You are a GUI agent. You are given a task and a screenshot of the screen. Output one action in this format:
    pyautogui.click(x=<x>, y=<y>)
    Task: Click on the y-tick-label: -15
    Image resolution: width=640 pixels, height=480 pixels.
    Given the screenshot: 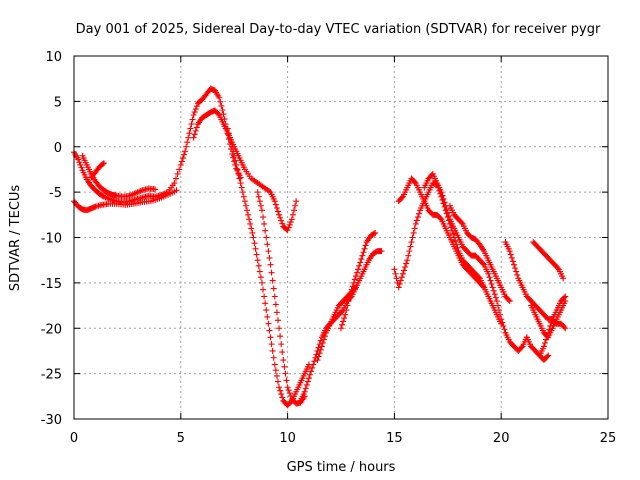 What is the action you would take?
    pyautogui.click(x=51, y=284)
    